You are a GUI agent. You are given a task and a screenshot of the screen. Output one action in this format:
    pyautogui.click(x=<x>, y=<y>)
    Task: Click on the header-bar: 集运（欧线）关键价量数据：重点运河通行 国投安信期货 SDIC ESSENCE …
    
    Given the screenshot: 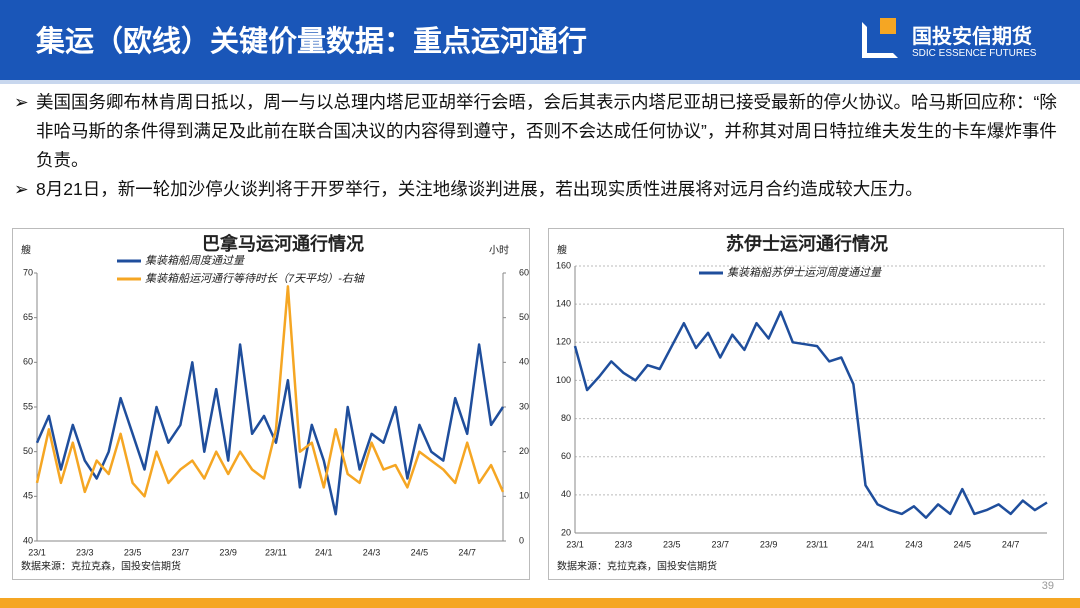 What is the action you would take?
    pyautogui.click(x=540, y=42)
    